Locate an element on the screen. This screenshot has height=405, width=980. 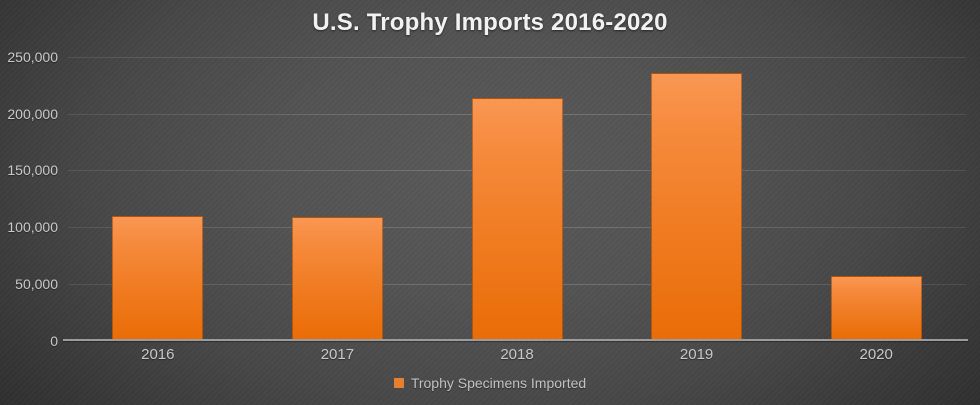
legend: Trophy Specimens Imported is located at coordinates (490, 383).